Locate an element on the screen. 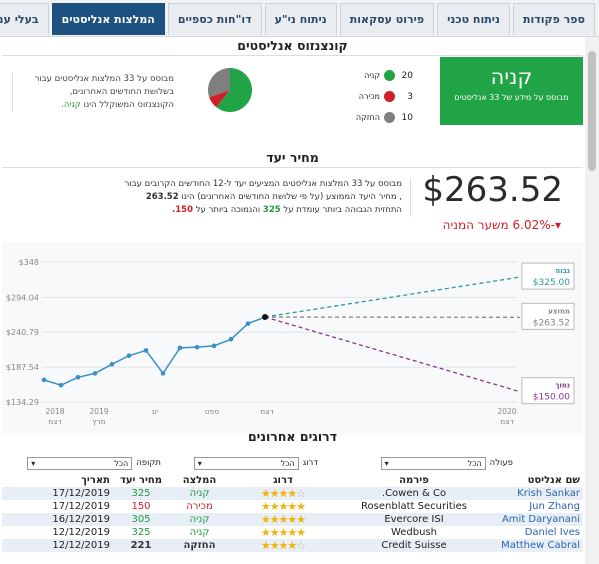 The width and height of the screenshot is (599, 564). scrollbar is located at coordinates (592, 300).